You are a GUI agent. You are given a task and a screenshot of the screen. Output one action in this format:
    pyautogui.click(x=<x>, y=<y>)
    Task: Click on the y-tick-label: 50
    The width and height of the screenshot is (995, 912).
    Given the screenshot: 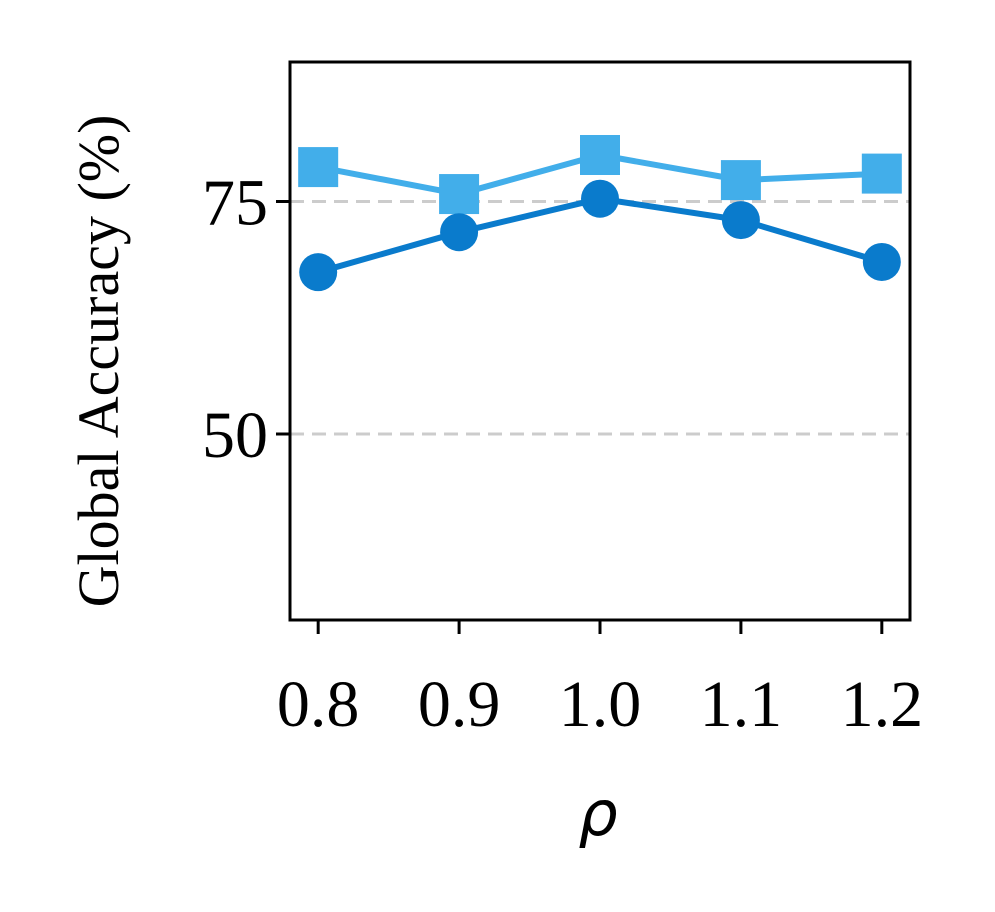 What is the action you would take?
    pyautogui.click(x=235, y=435)
    